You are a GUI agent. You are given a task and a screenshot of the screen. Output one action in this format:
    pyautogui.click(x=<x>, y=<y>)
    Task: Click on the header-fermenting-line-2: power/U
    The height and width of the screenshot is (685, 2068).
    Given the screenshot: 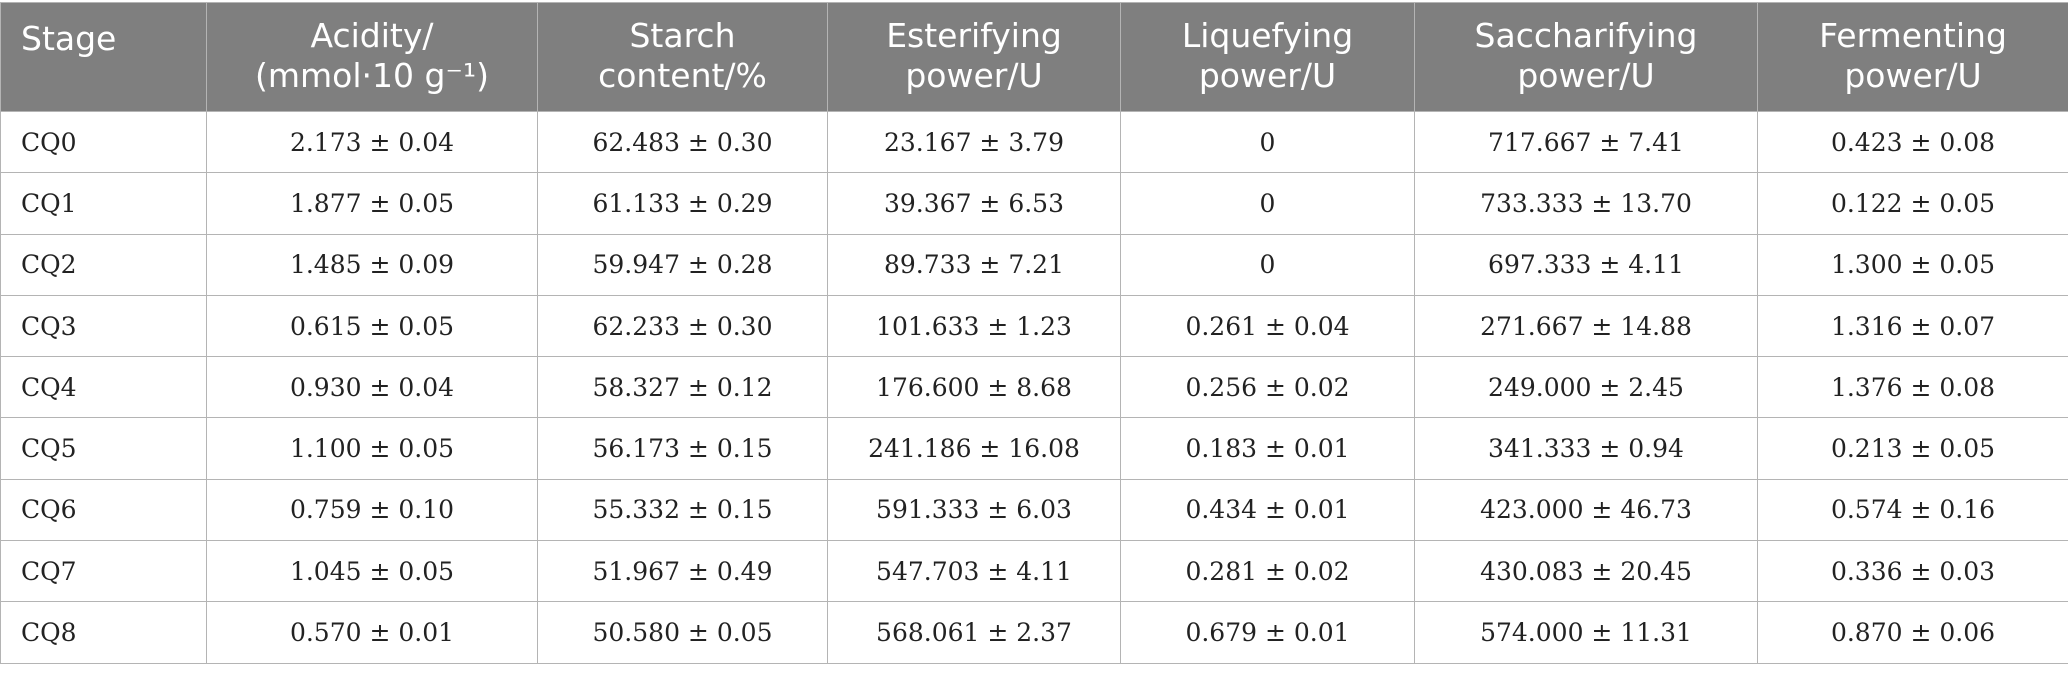 What is the action you would take?
    pyautogui.click(x=1913, y=75)
    